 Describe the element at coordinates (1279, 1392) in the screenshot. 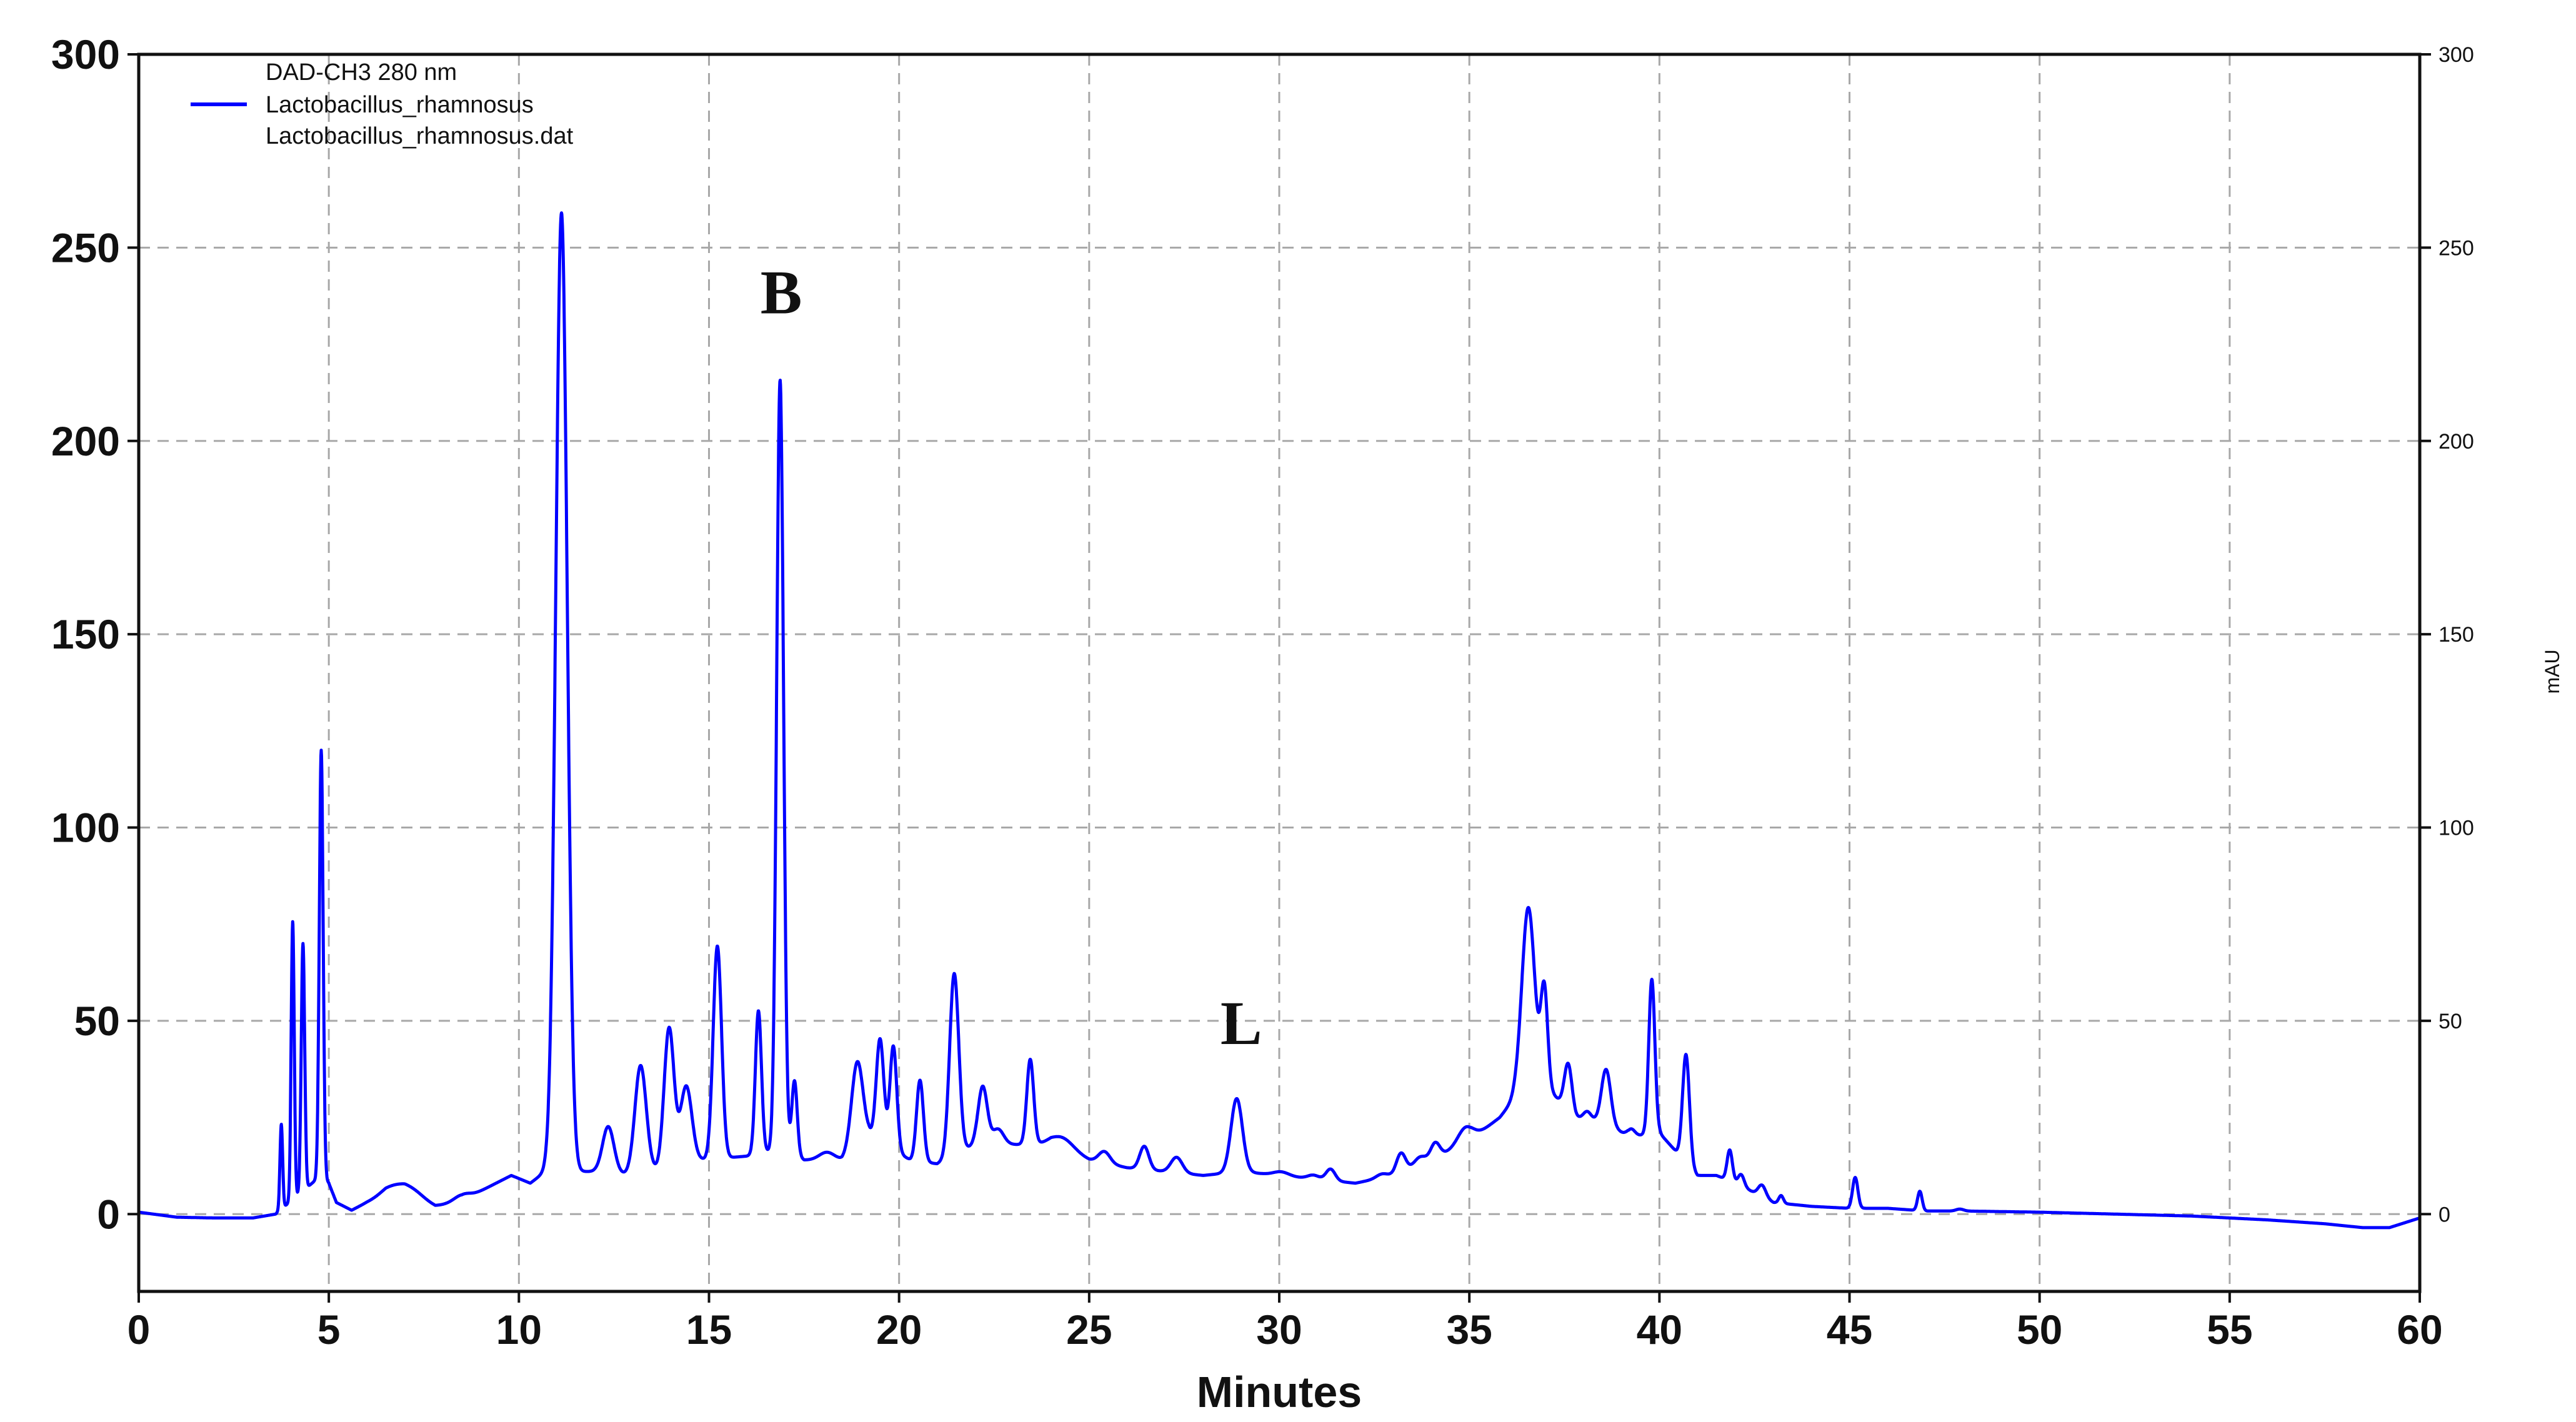

I see `x-axis-title: Minutes` at that location.